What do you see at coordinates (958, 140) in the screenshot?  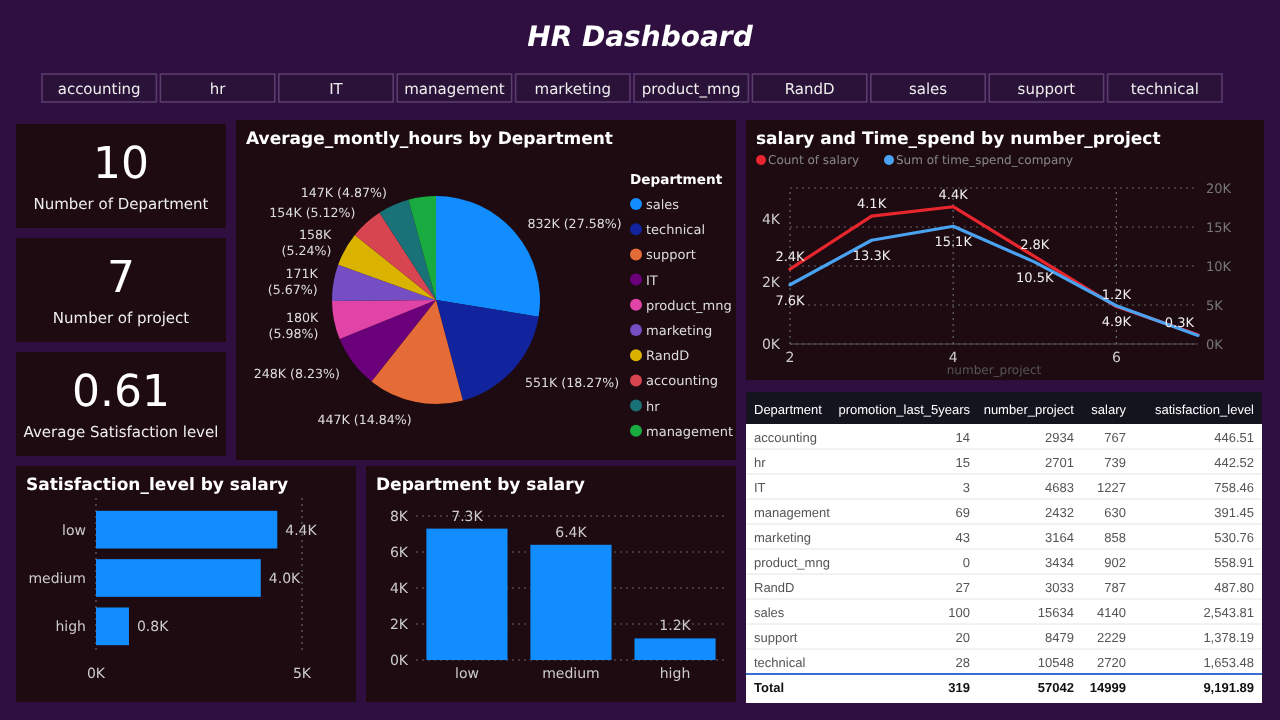 I see `chart-title: salary and Time_spend by number_project` at bounding box center [958, 140].